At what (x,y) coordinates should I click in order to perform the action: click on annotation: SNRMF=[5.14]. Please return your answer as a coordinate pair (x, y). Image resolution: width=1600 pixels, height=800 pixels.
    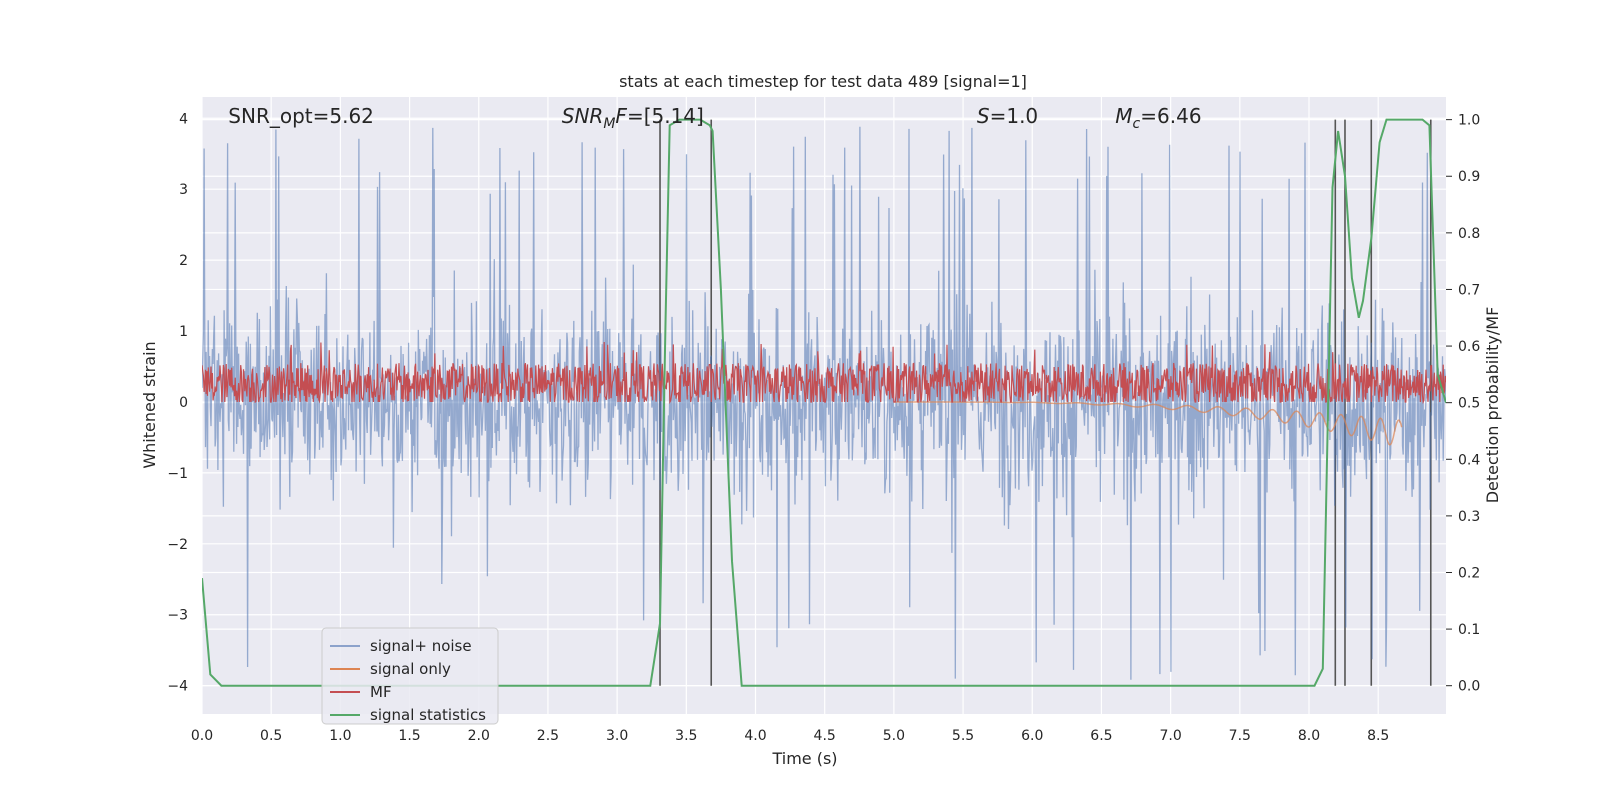
    Looking at the image, I should click on (633, 118).